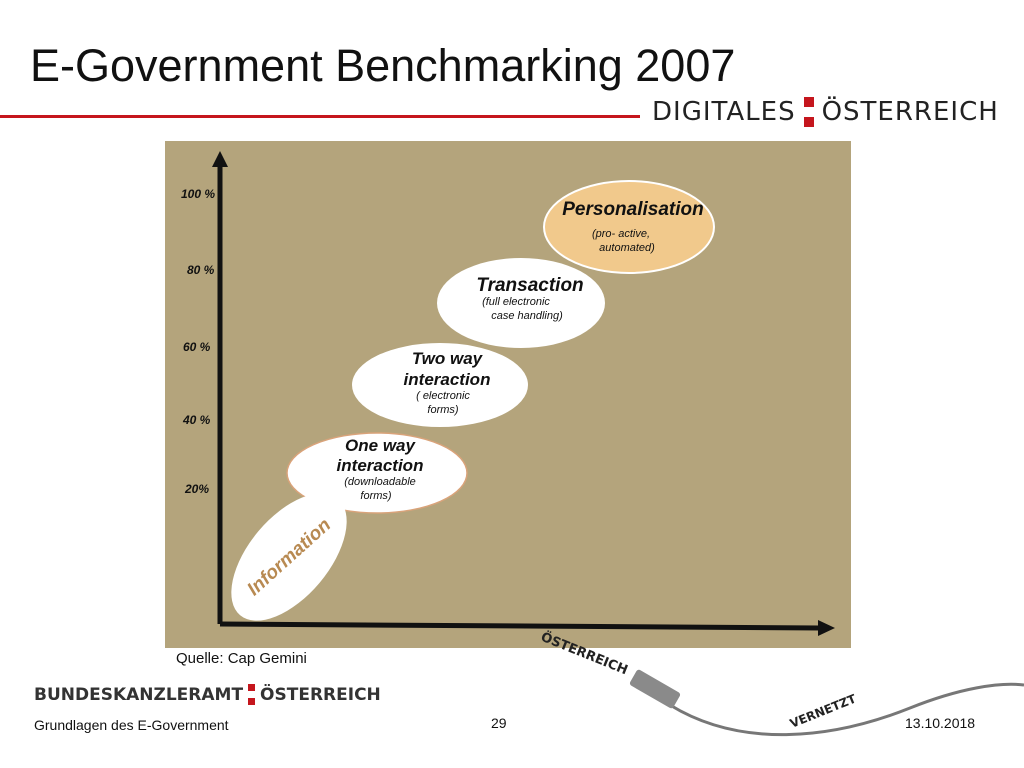  I want to click on stage-detail: (pro- active,, so click(621, 234).